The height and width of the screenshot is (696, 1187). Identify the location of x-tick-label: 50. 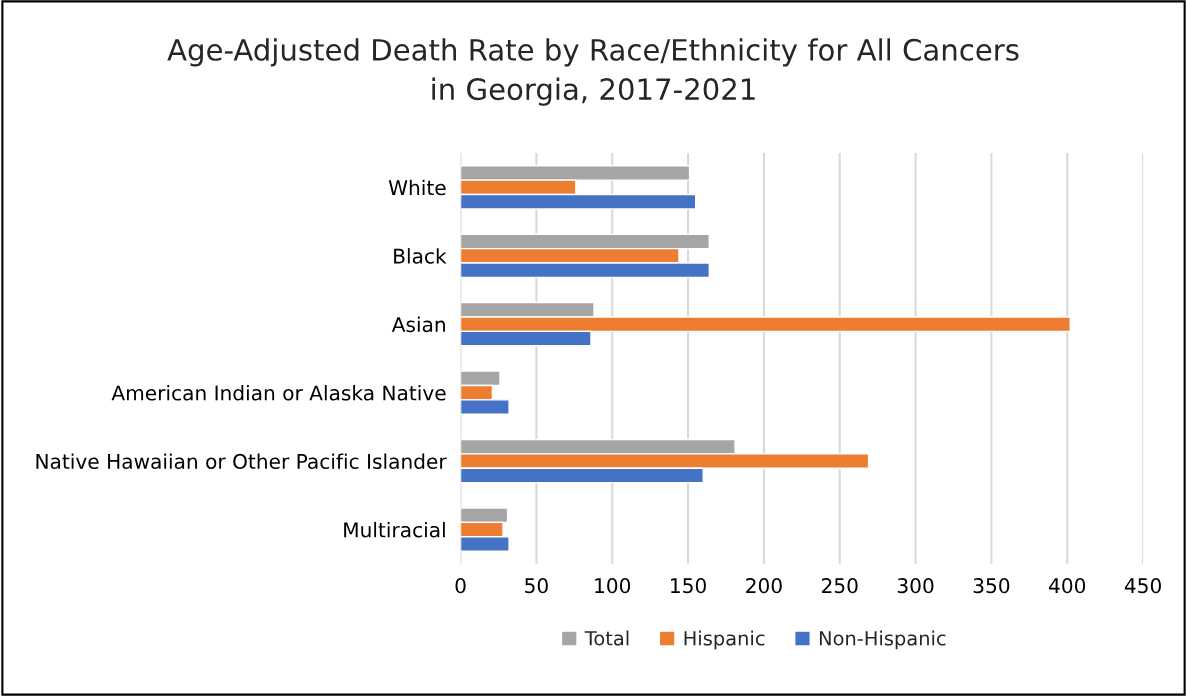
(536, 586).